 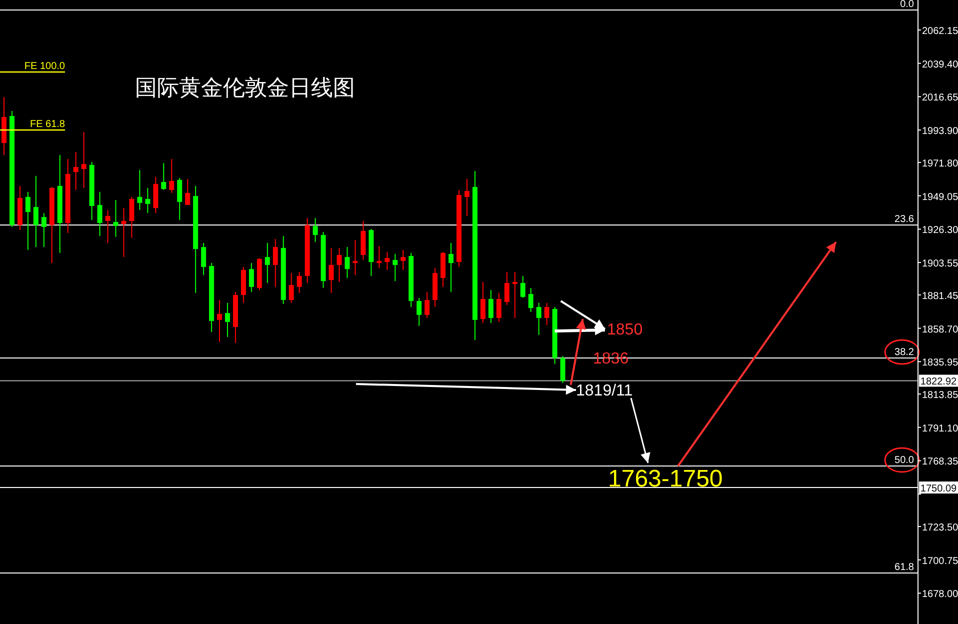 I want to click on y-tick-label: 1791.10, so click(x=940, y=428).